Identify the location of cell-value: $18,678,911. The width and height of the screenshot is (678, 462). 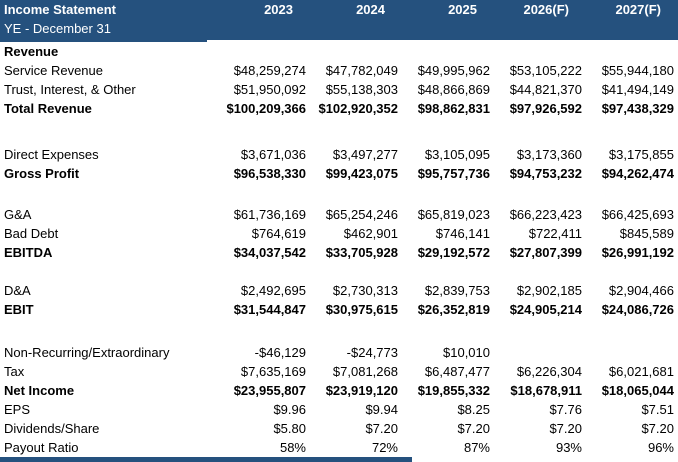
(546, 390).